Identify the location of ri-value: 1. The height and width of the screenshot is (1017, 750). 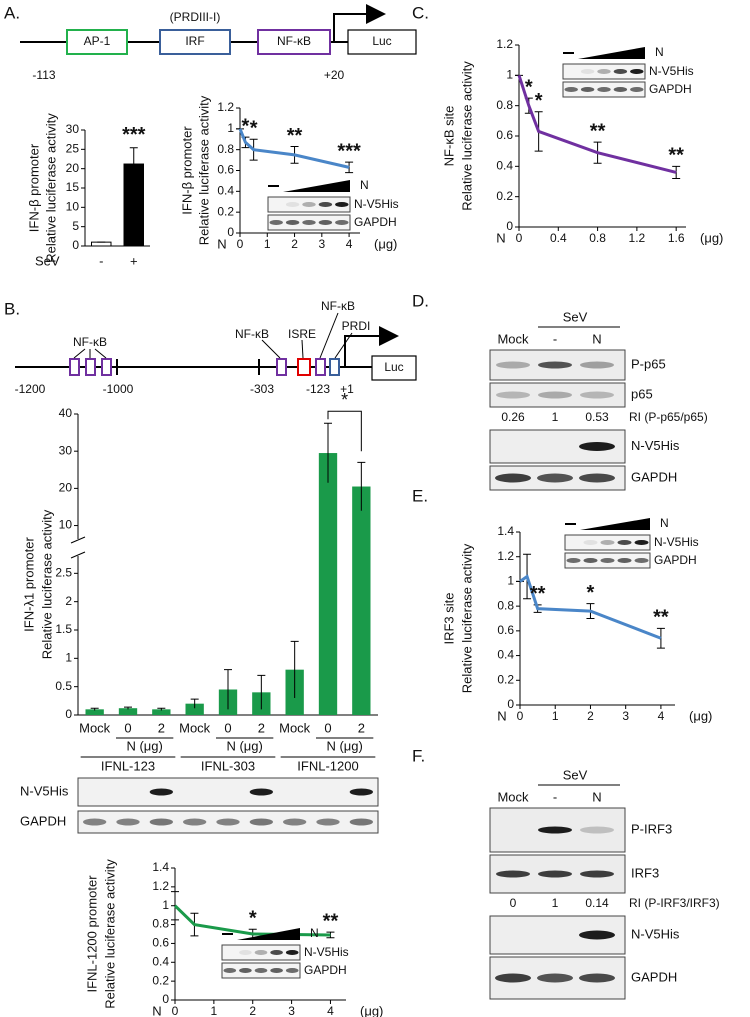
(555, 903).